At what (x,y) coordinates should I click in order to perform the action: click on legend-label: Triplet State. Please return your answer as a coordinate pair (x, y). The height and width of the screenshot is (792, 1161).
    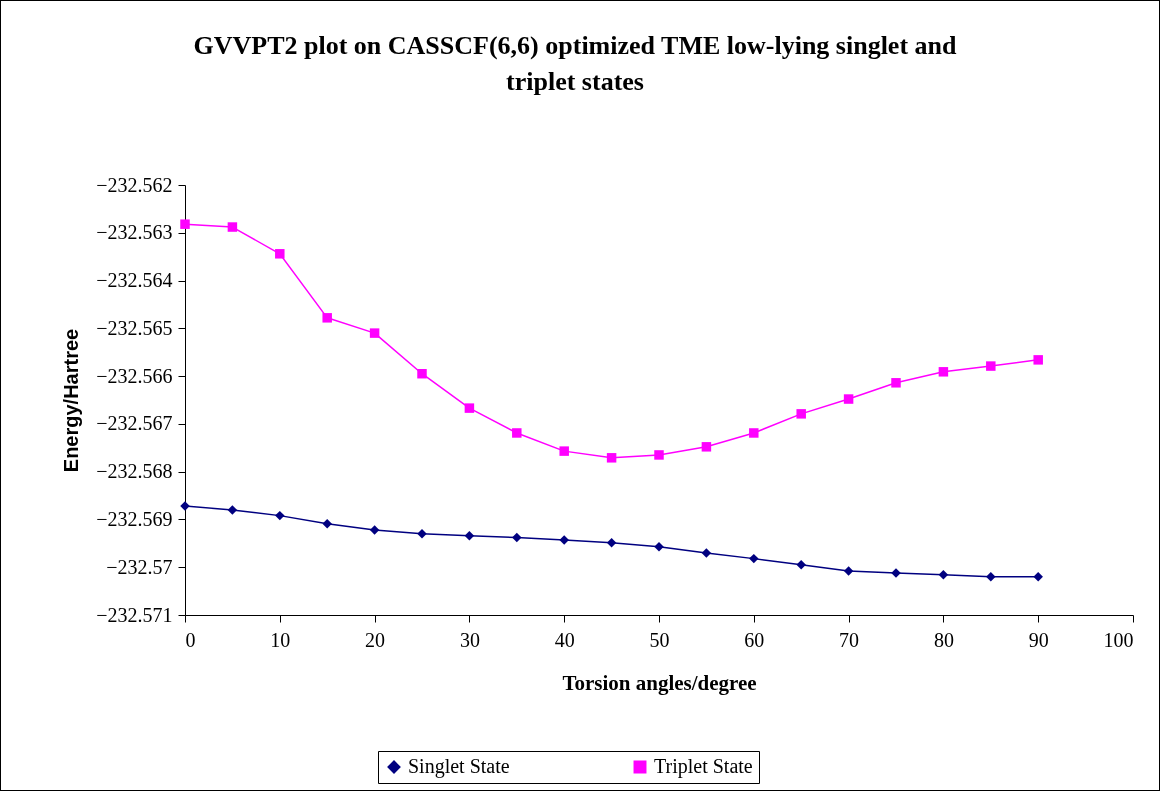
    Looking at the image, I should click on (703, 766).